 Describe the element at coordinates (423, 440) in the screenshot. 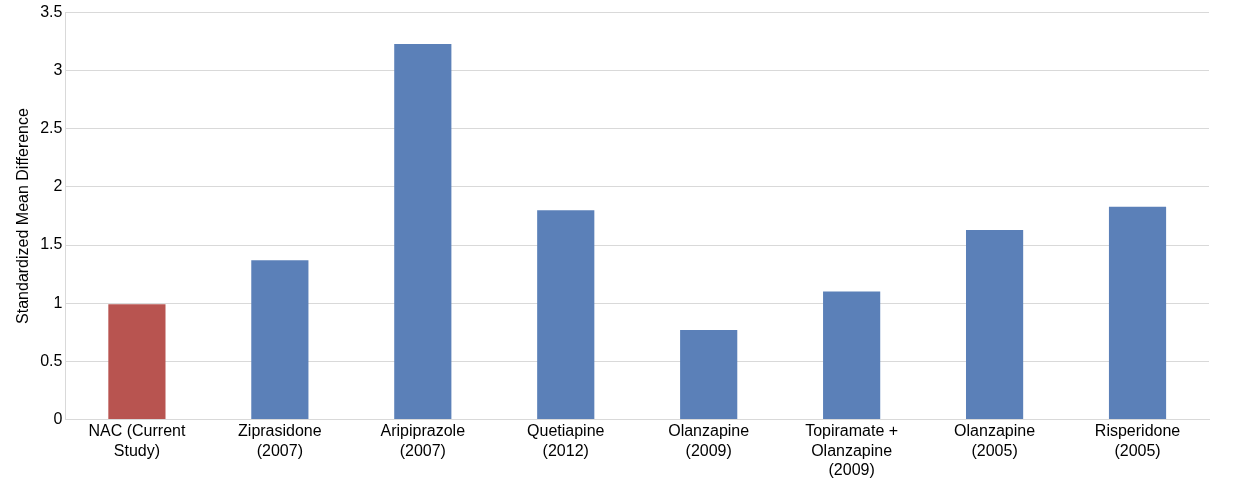

I see `x-tick-label: Aripiprazole (2007)` at that location.